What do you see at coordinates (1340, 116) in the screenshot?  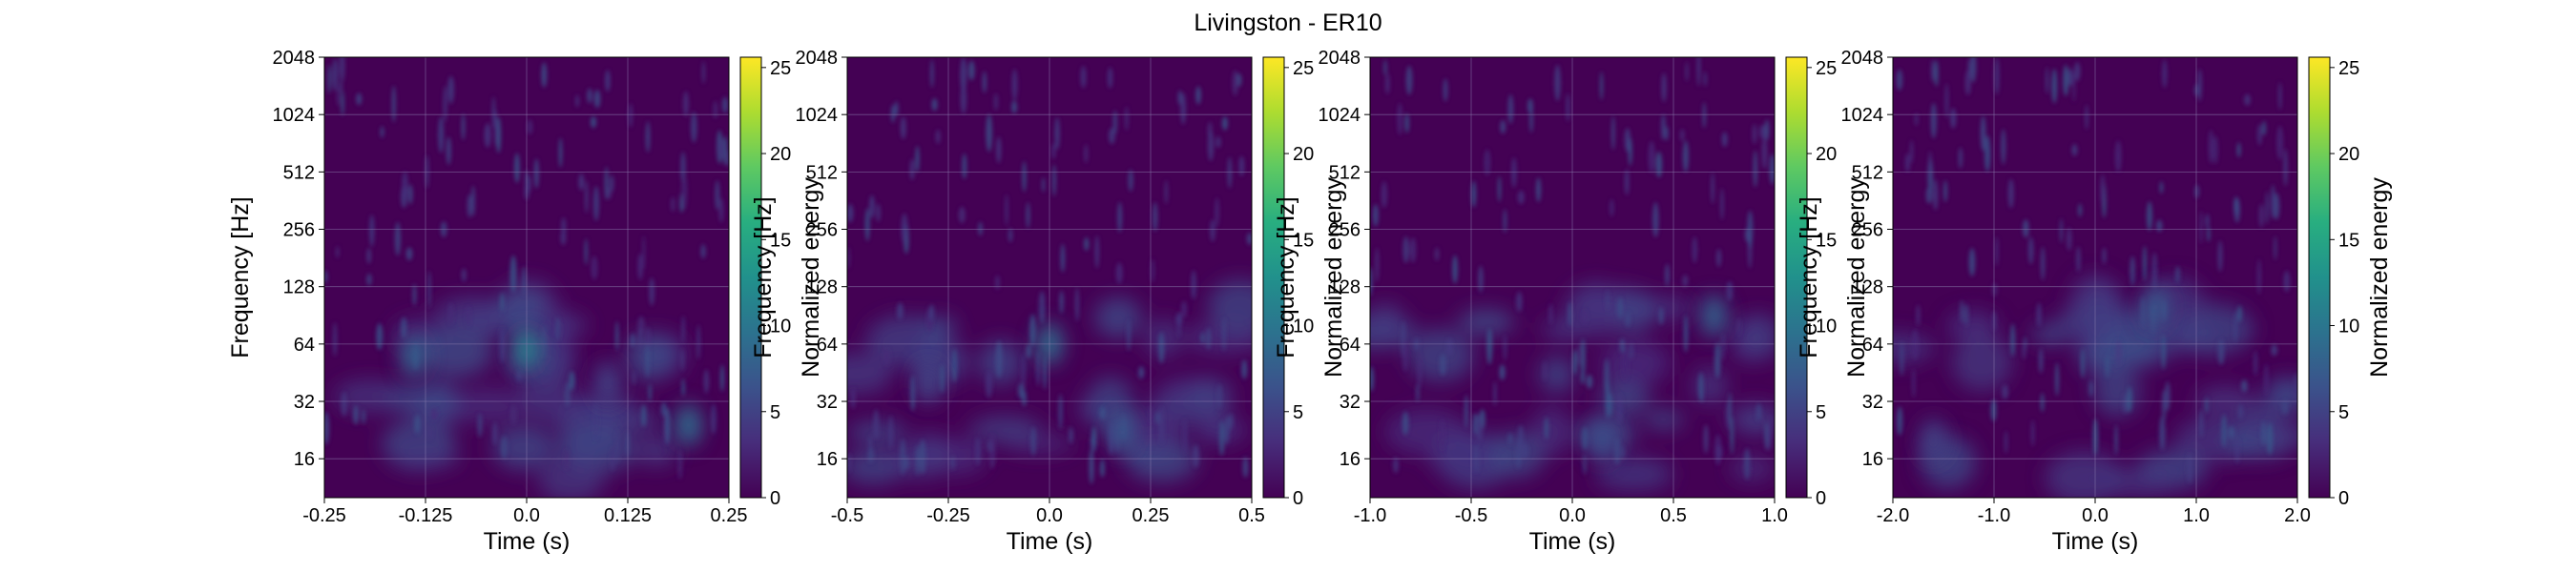 I see `y-tick-label: 1024` at bounding box center [1340, 116].